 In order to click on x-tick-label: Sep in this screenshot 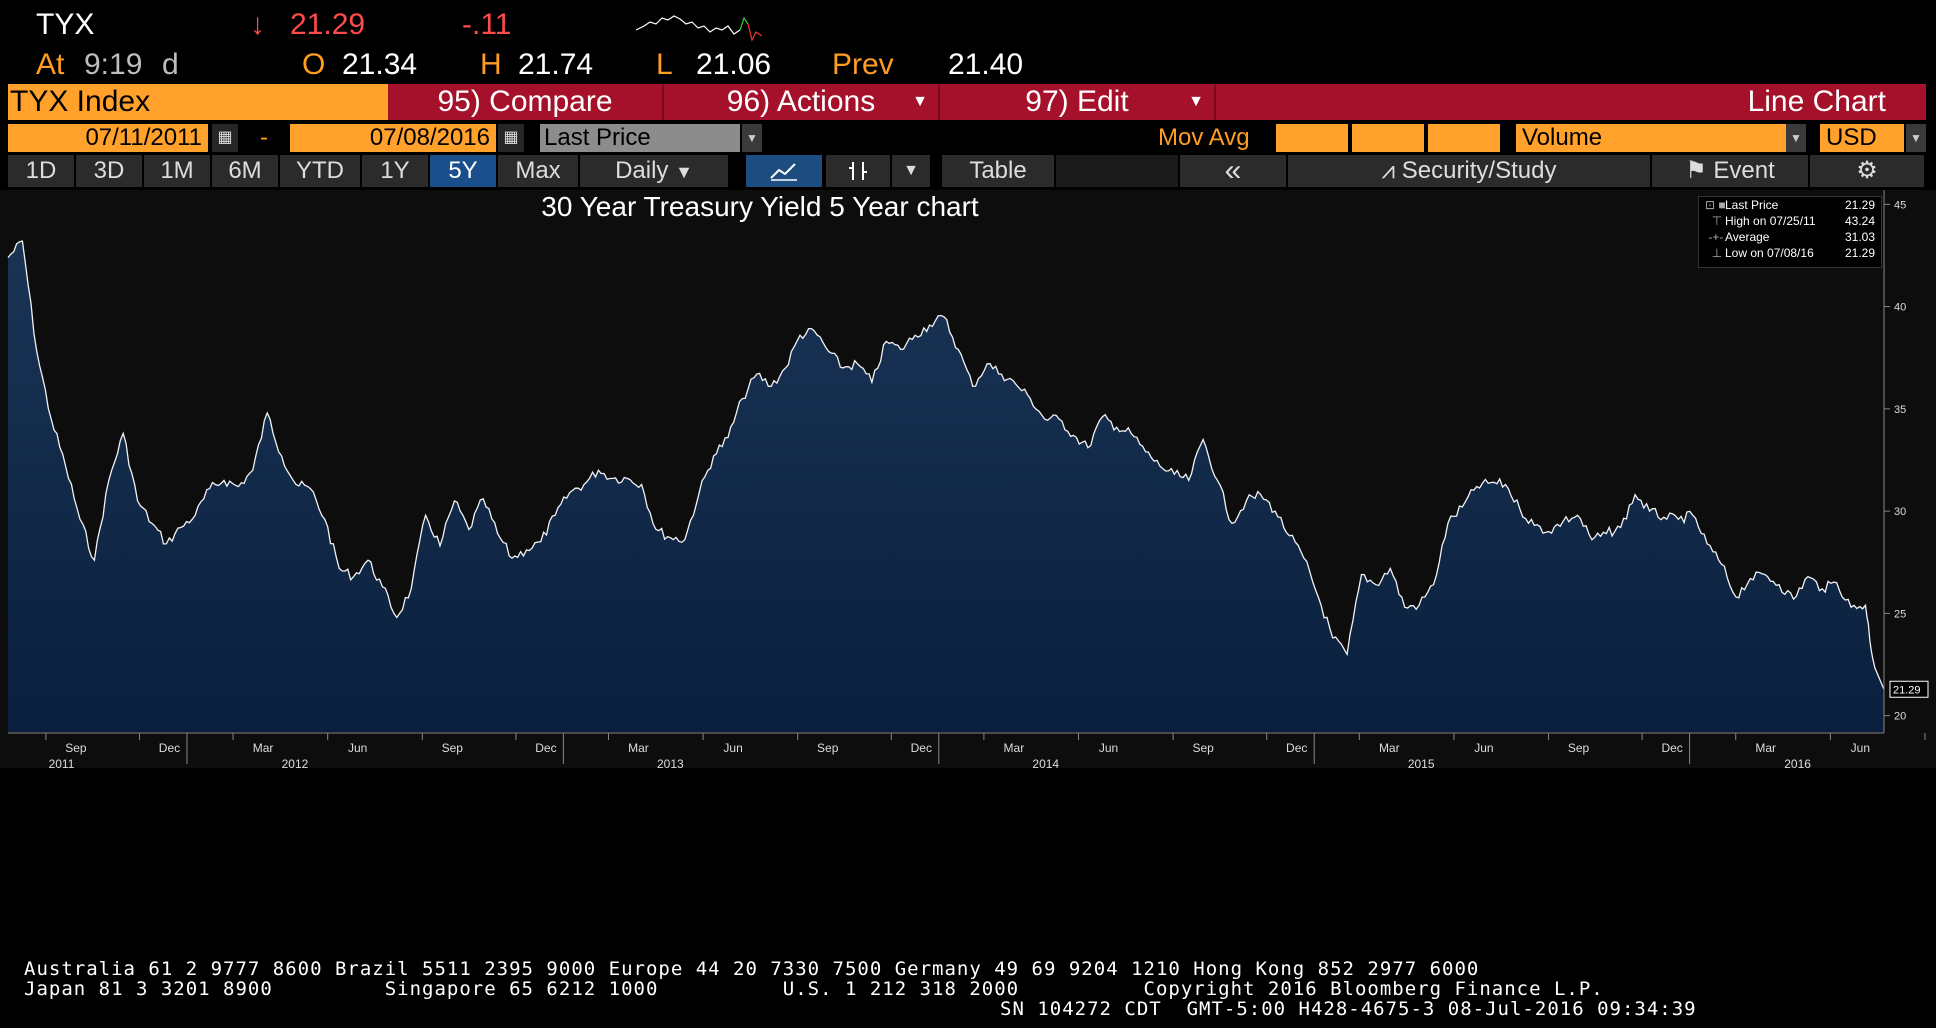, I will do `click(1203, 748)`.